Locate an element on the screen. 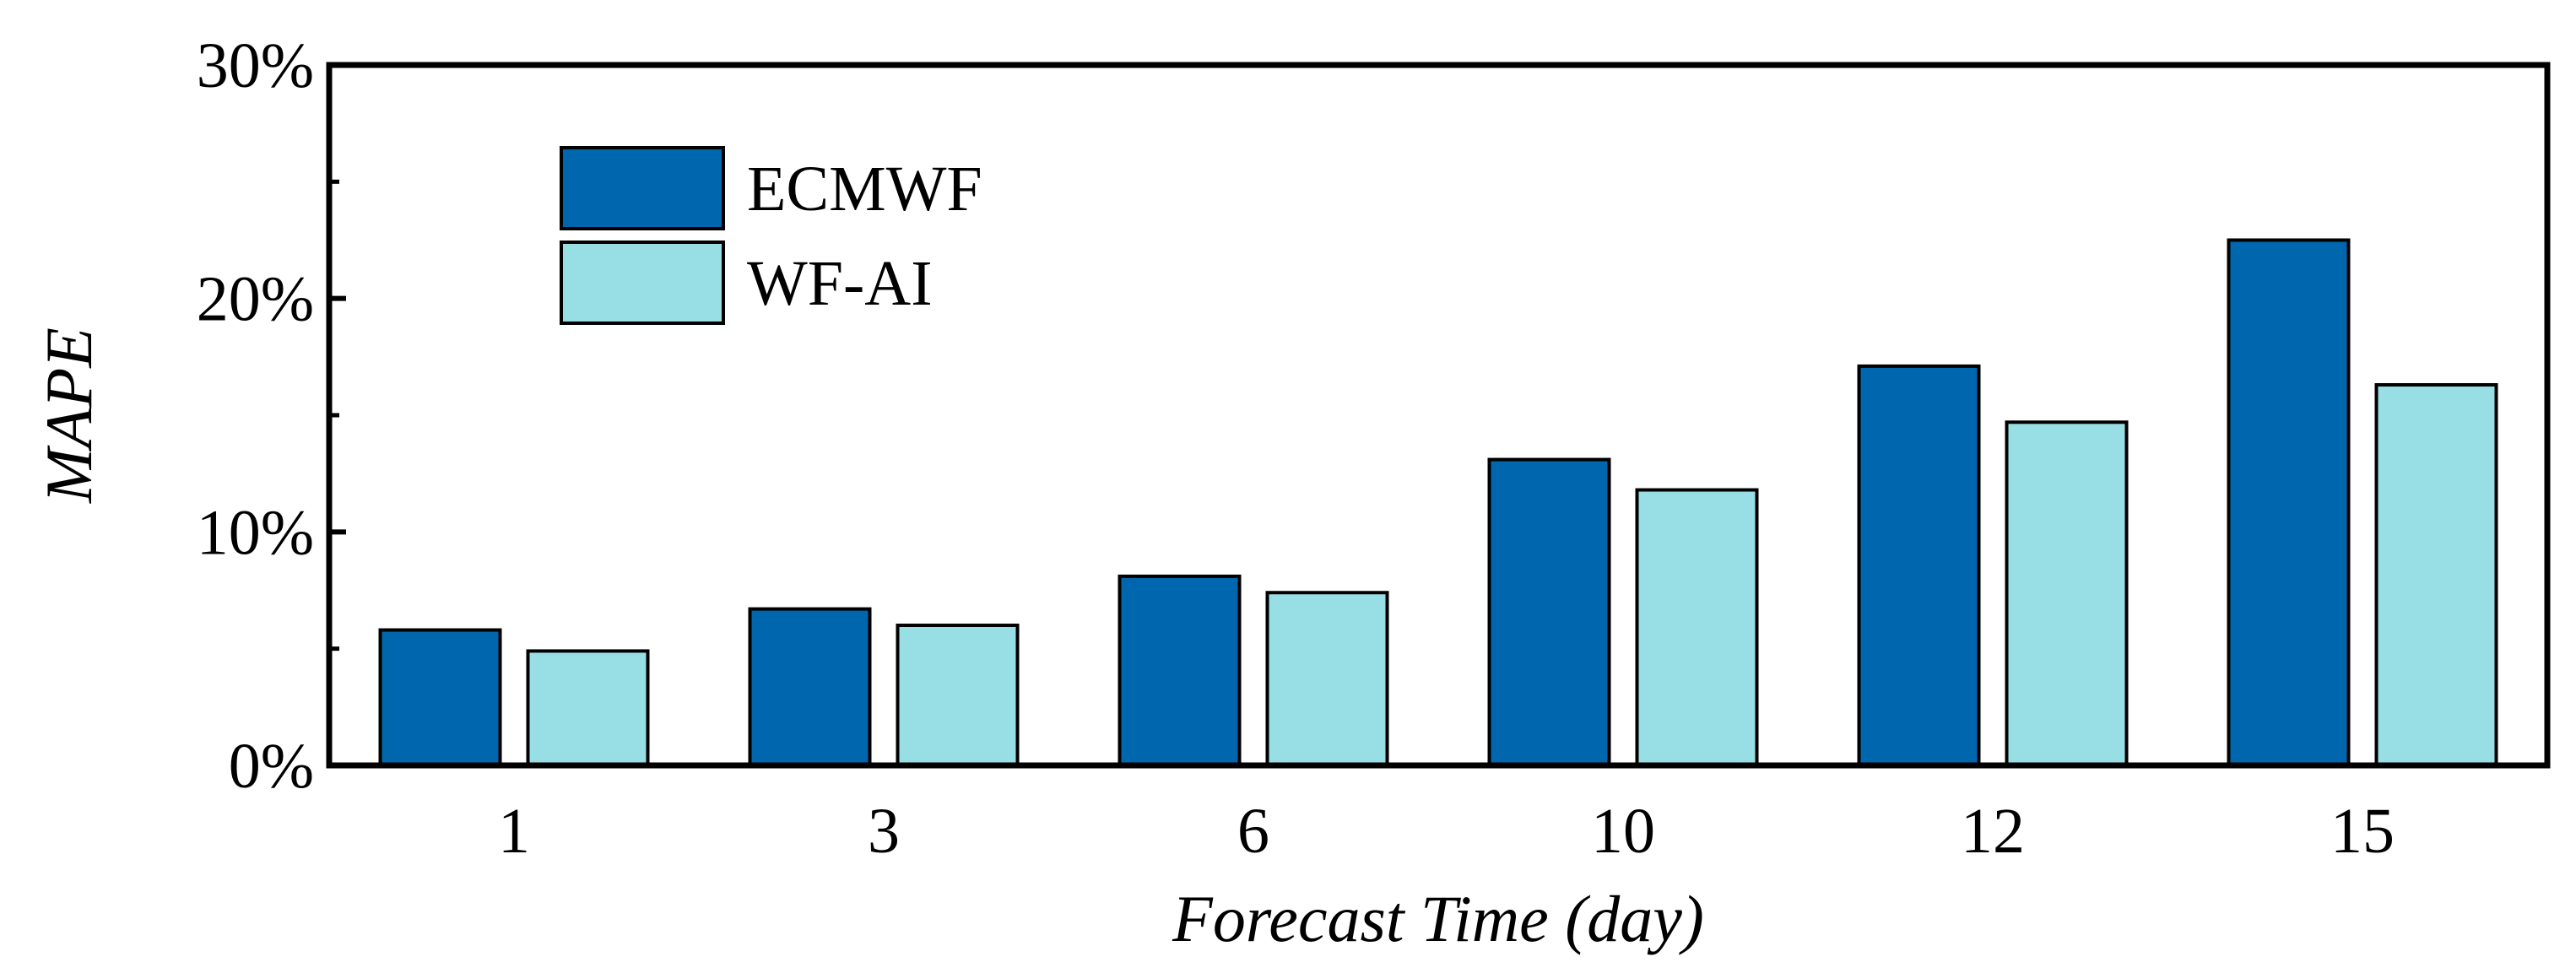 The image size is (2576, 973). x-tick-label: 6 is located at coordinates (1253, 832).